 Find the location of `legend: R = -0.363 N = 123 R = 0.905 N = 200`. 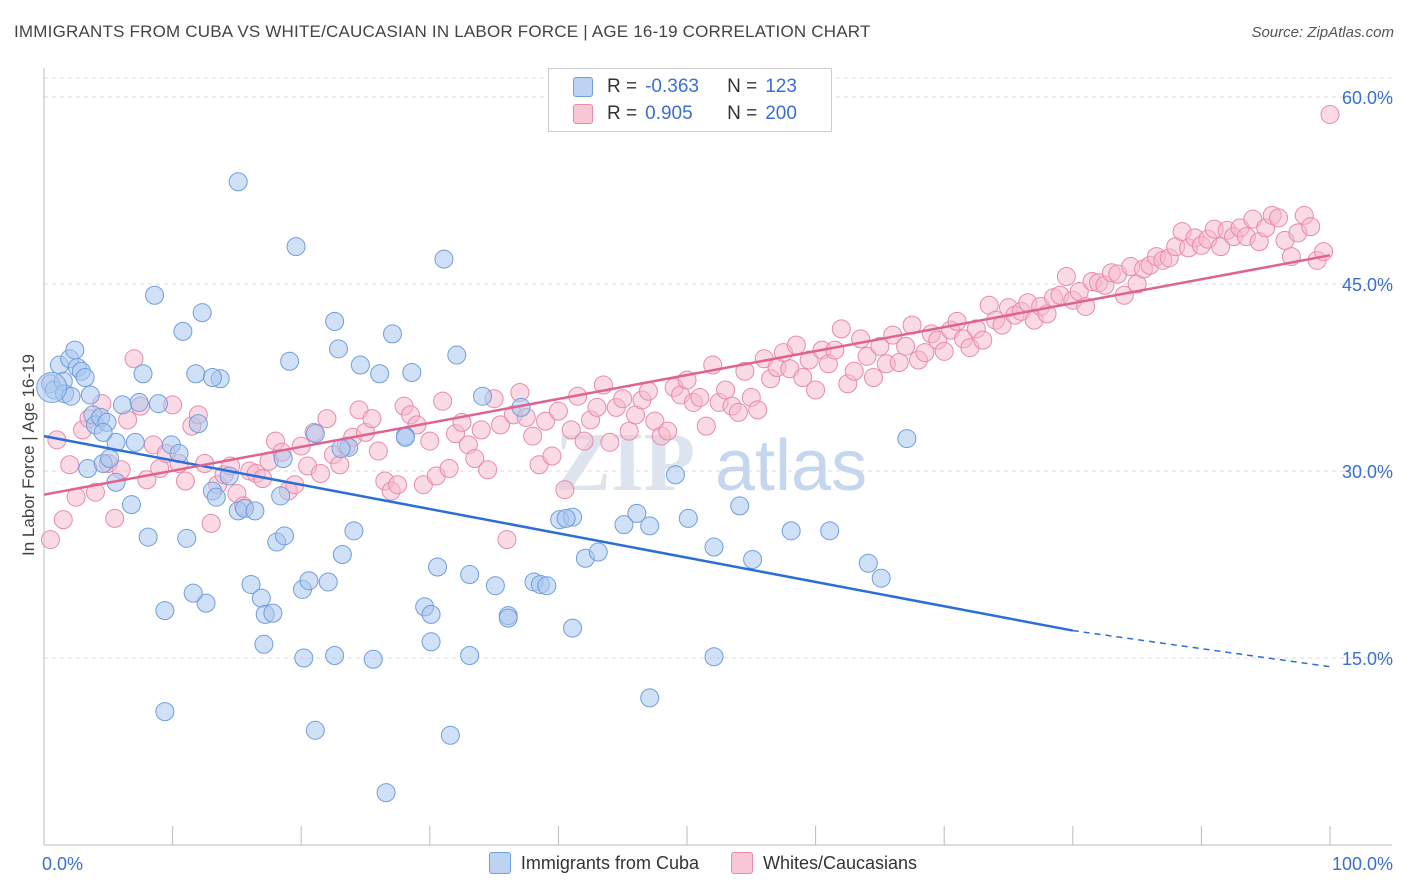

legend: R = -0.363 N = 123 R = 0.905 N = 200 is located at coordinates (690, 100).